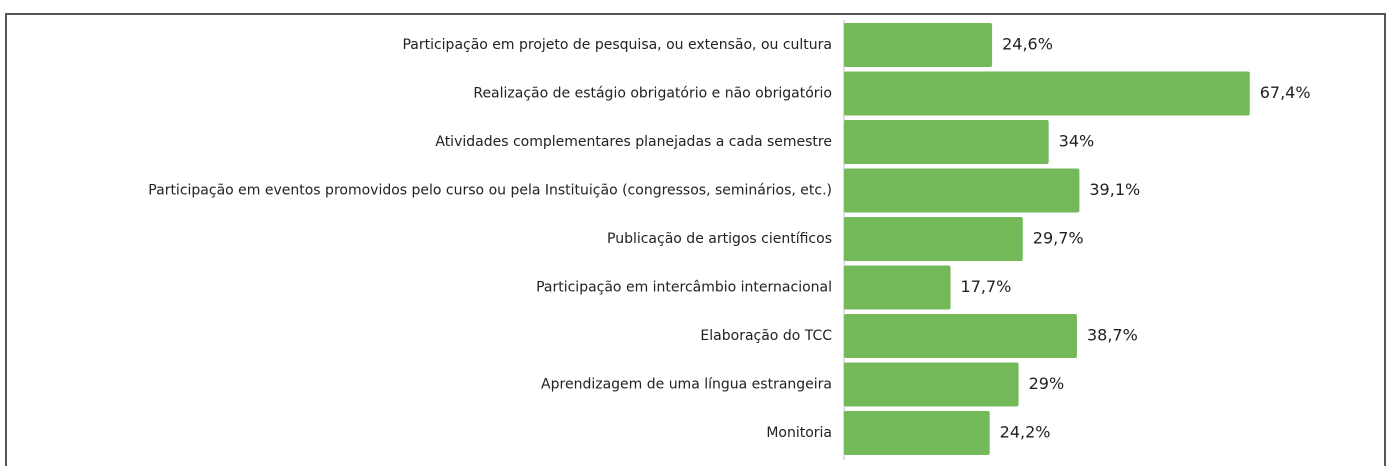 This screenshot has width=1391, height=466. What do you see at coordinates (766, 336) in the screenshot?
I see `category-label: Elaboração do TCC` at bounding box center [766, 336].